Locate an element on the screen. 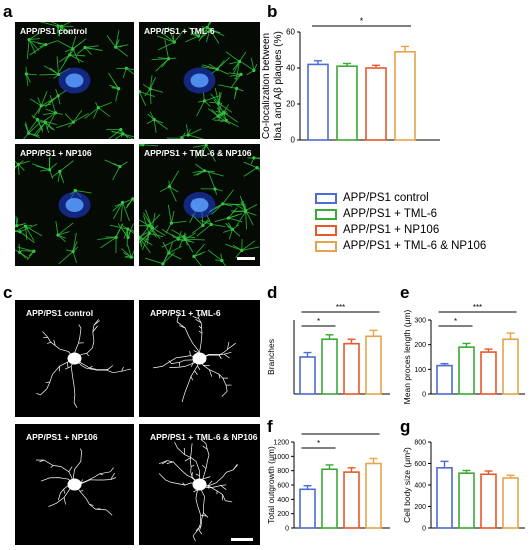  y-axis-label: Total outgrowth (μm) is located at coordinates (271, 485).